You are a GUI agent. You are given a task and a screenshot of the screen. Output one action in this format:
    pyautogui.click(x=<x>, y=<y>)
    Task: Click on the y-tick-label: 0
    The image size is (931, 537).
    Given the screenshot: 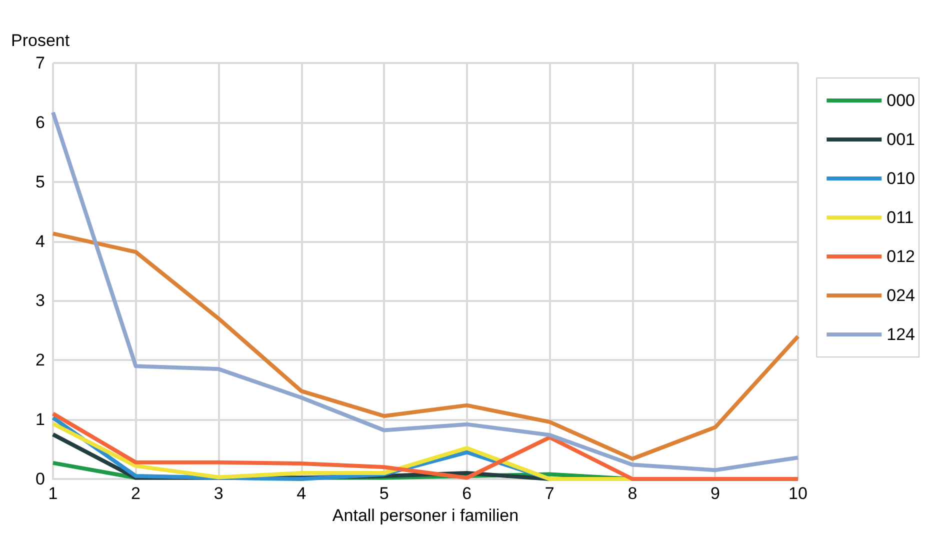 What is the action you would take?
    pyautogui.click(x=40, y=479)
    